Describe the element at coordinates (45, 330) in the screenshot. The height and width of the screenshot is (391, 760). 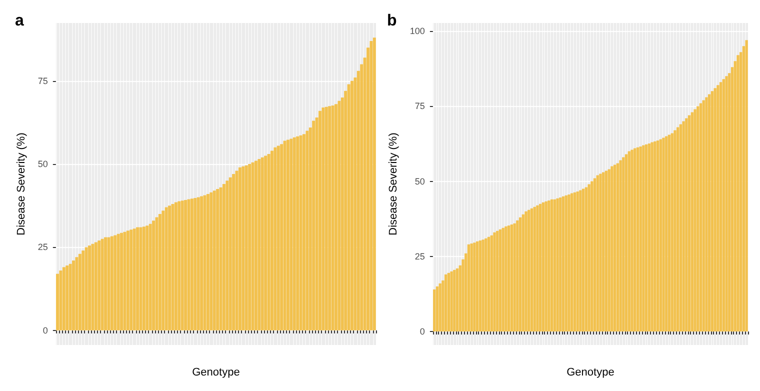
I see `y-tick-label: 0` at that location.